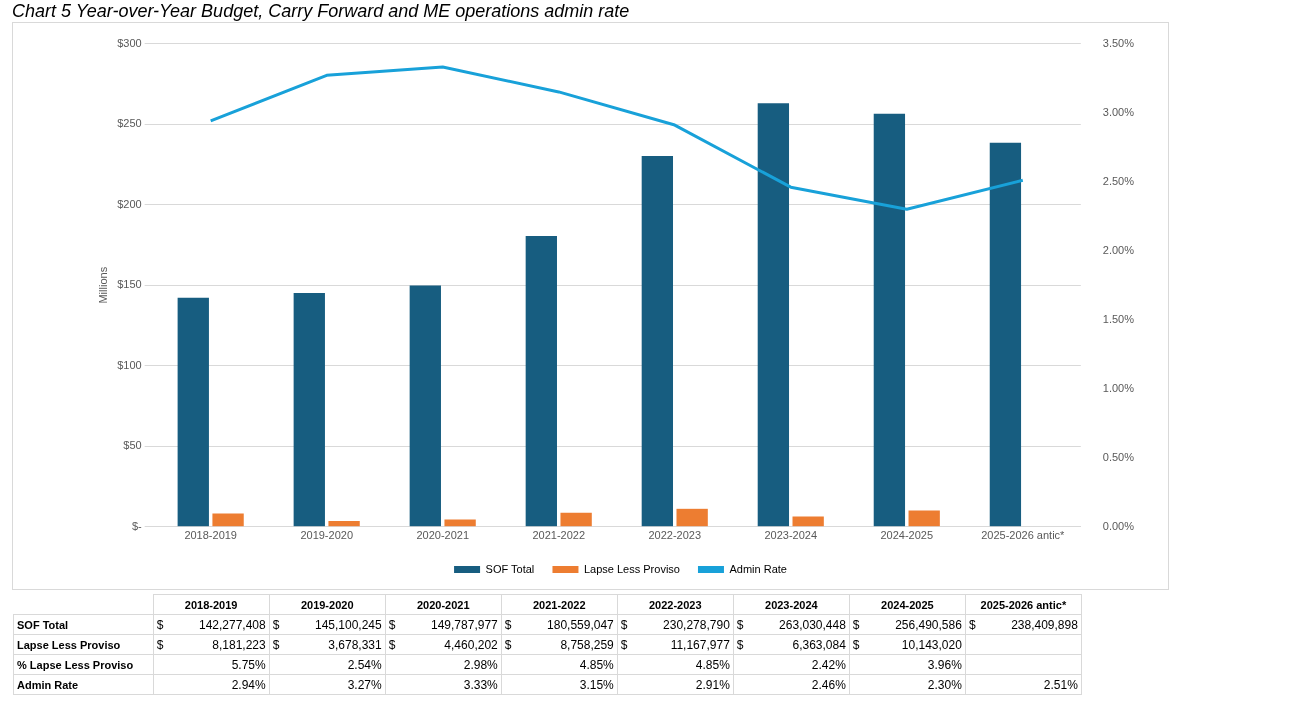 The height and width of the screenshot is (719, 1291). What do you see at coordinates (559, 644) in the screenshot?
I see `text: $ 8,758,259` at bounding box center [559, 644].